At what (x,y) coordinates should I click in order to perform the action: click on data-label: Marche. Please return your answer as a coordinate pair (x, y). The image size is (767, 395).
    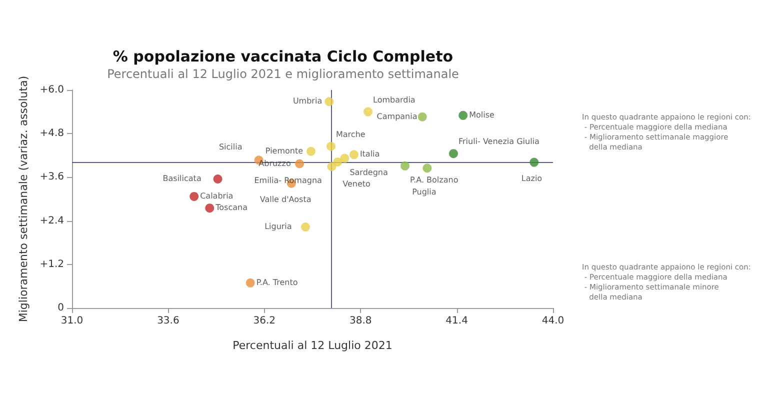
    Looking at the image, I should click on (351, 134).